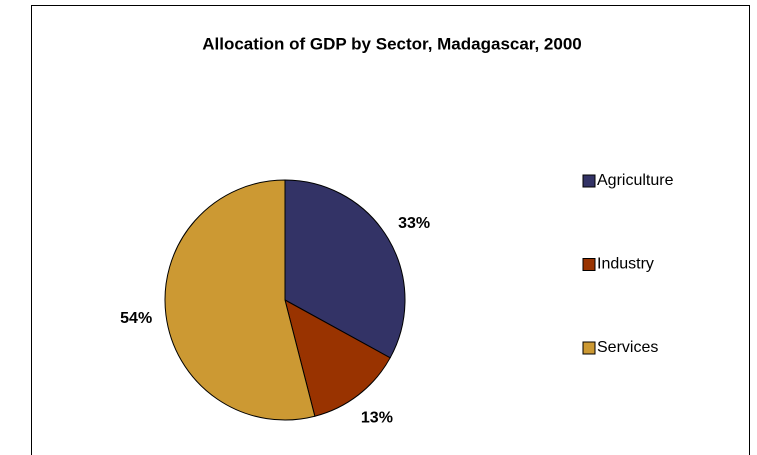  Describe the element at coordinates (635, 180) in the screenshot. I see `legend-label: Agriculture` at that location.